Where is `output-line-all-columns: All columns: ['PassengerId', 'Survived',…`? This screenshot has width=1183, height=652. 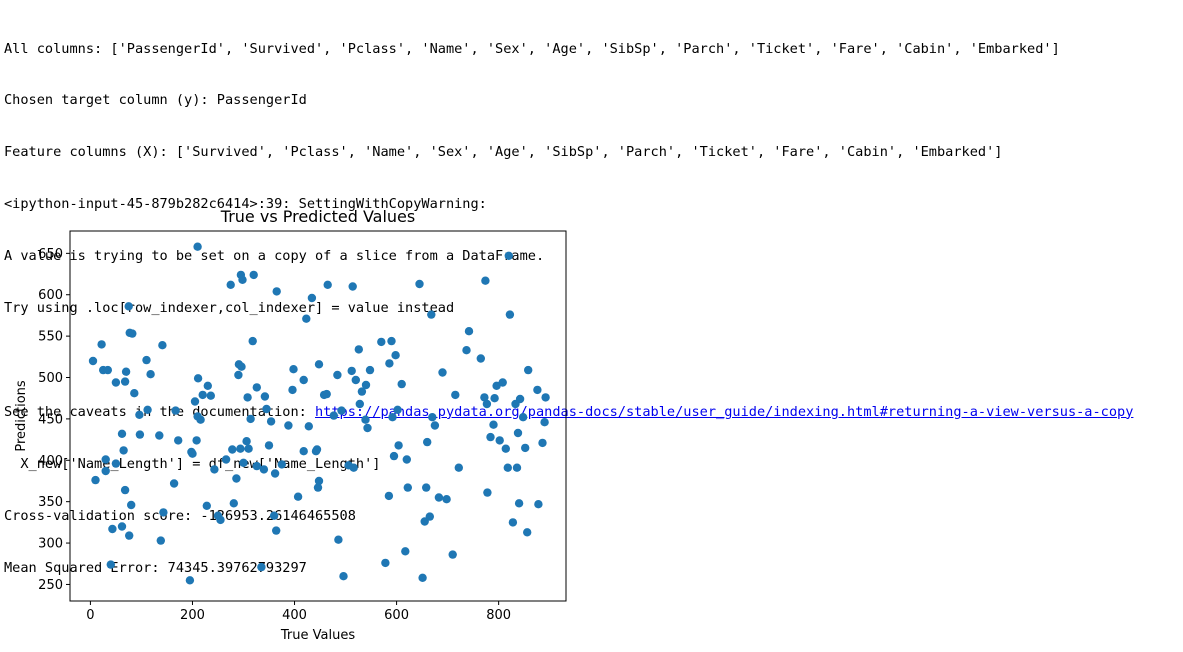 output-line-all-columns: All columns: ['PassengerId', 'Survived',… is located at coordinates (532, 48).